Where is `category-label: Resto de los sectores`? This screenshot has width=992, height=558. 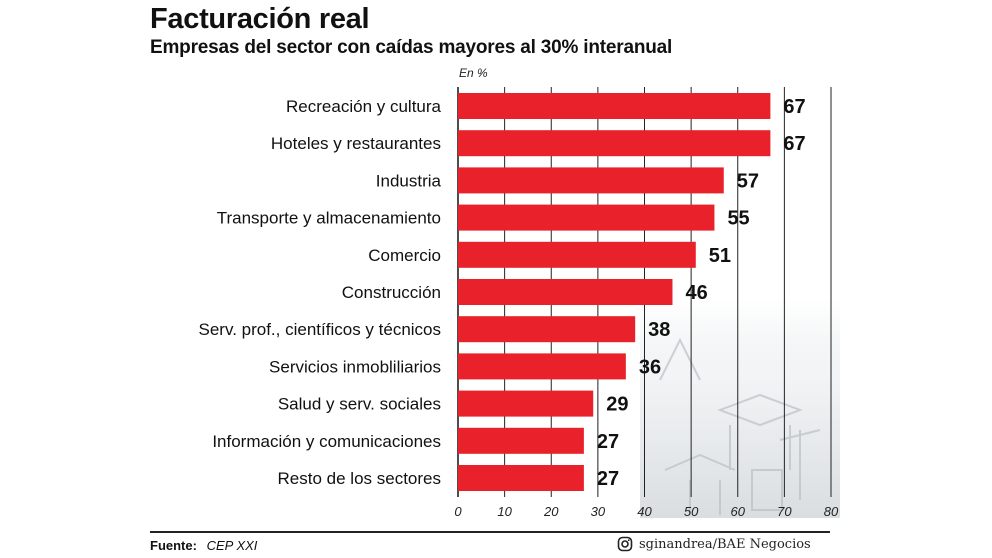
category-label: Resto de los sectores is located at coordinates (359, 478).